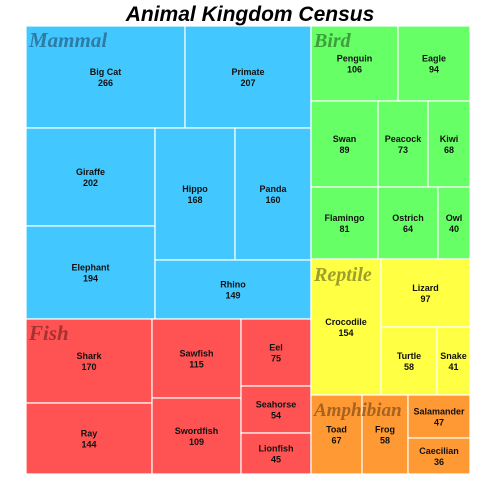  I want to click on tile-rect-swordfish, so click(196, 436).